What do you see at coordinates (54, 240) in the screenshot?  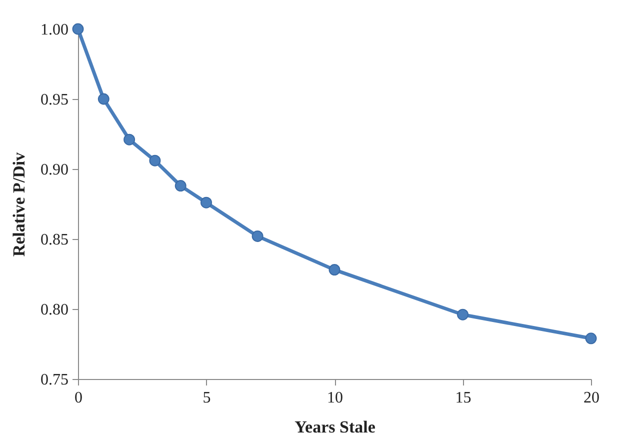 I see `y-tick-label: 0.85` at bounding box center [54, 240].